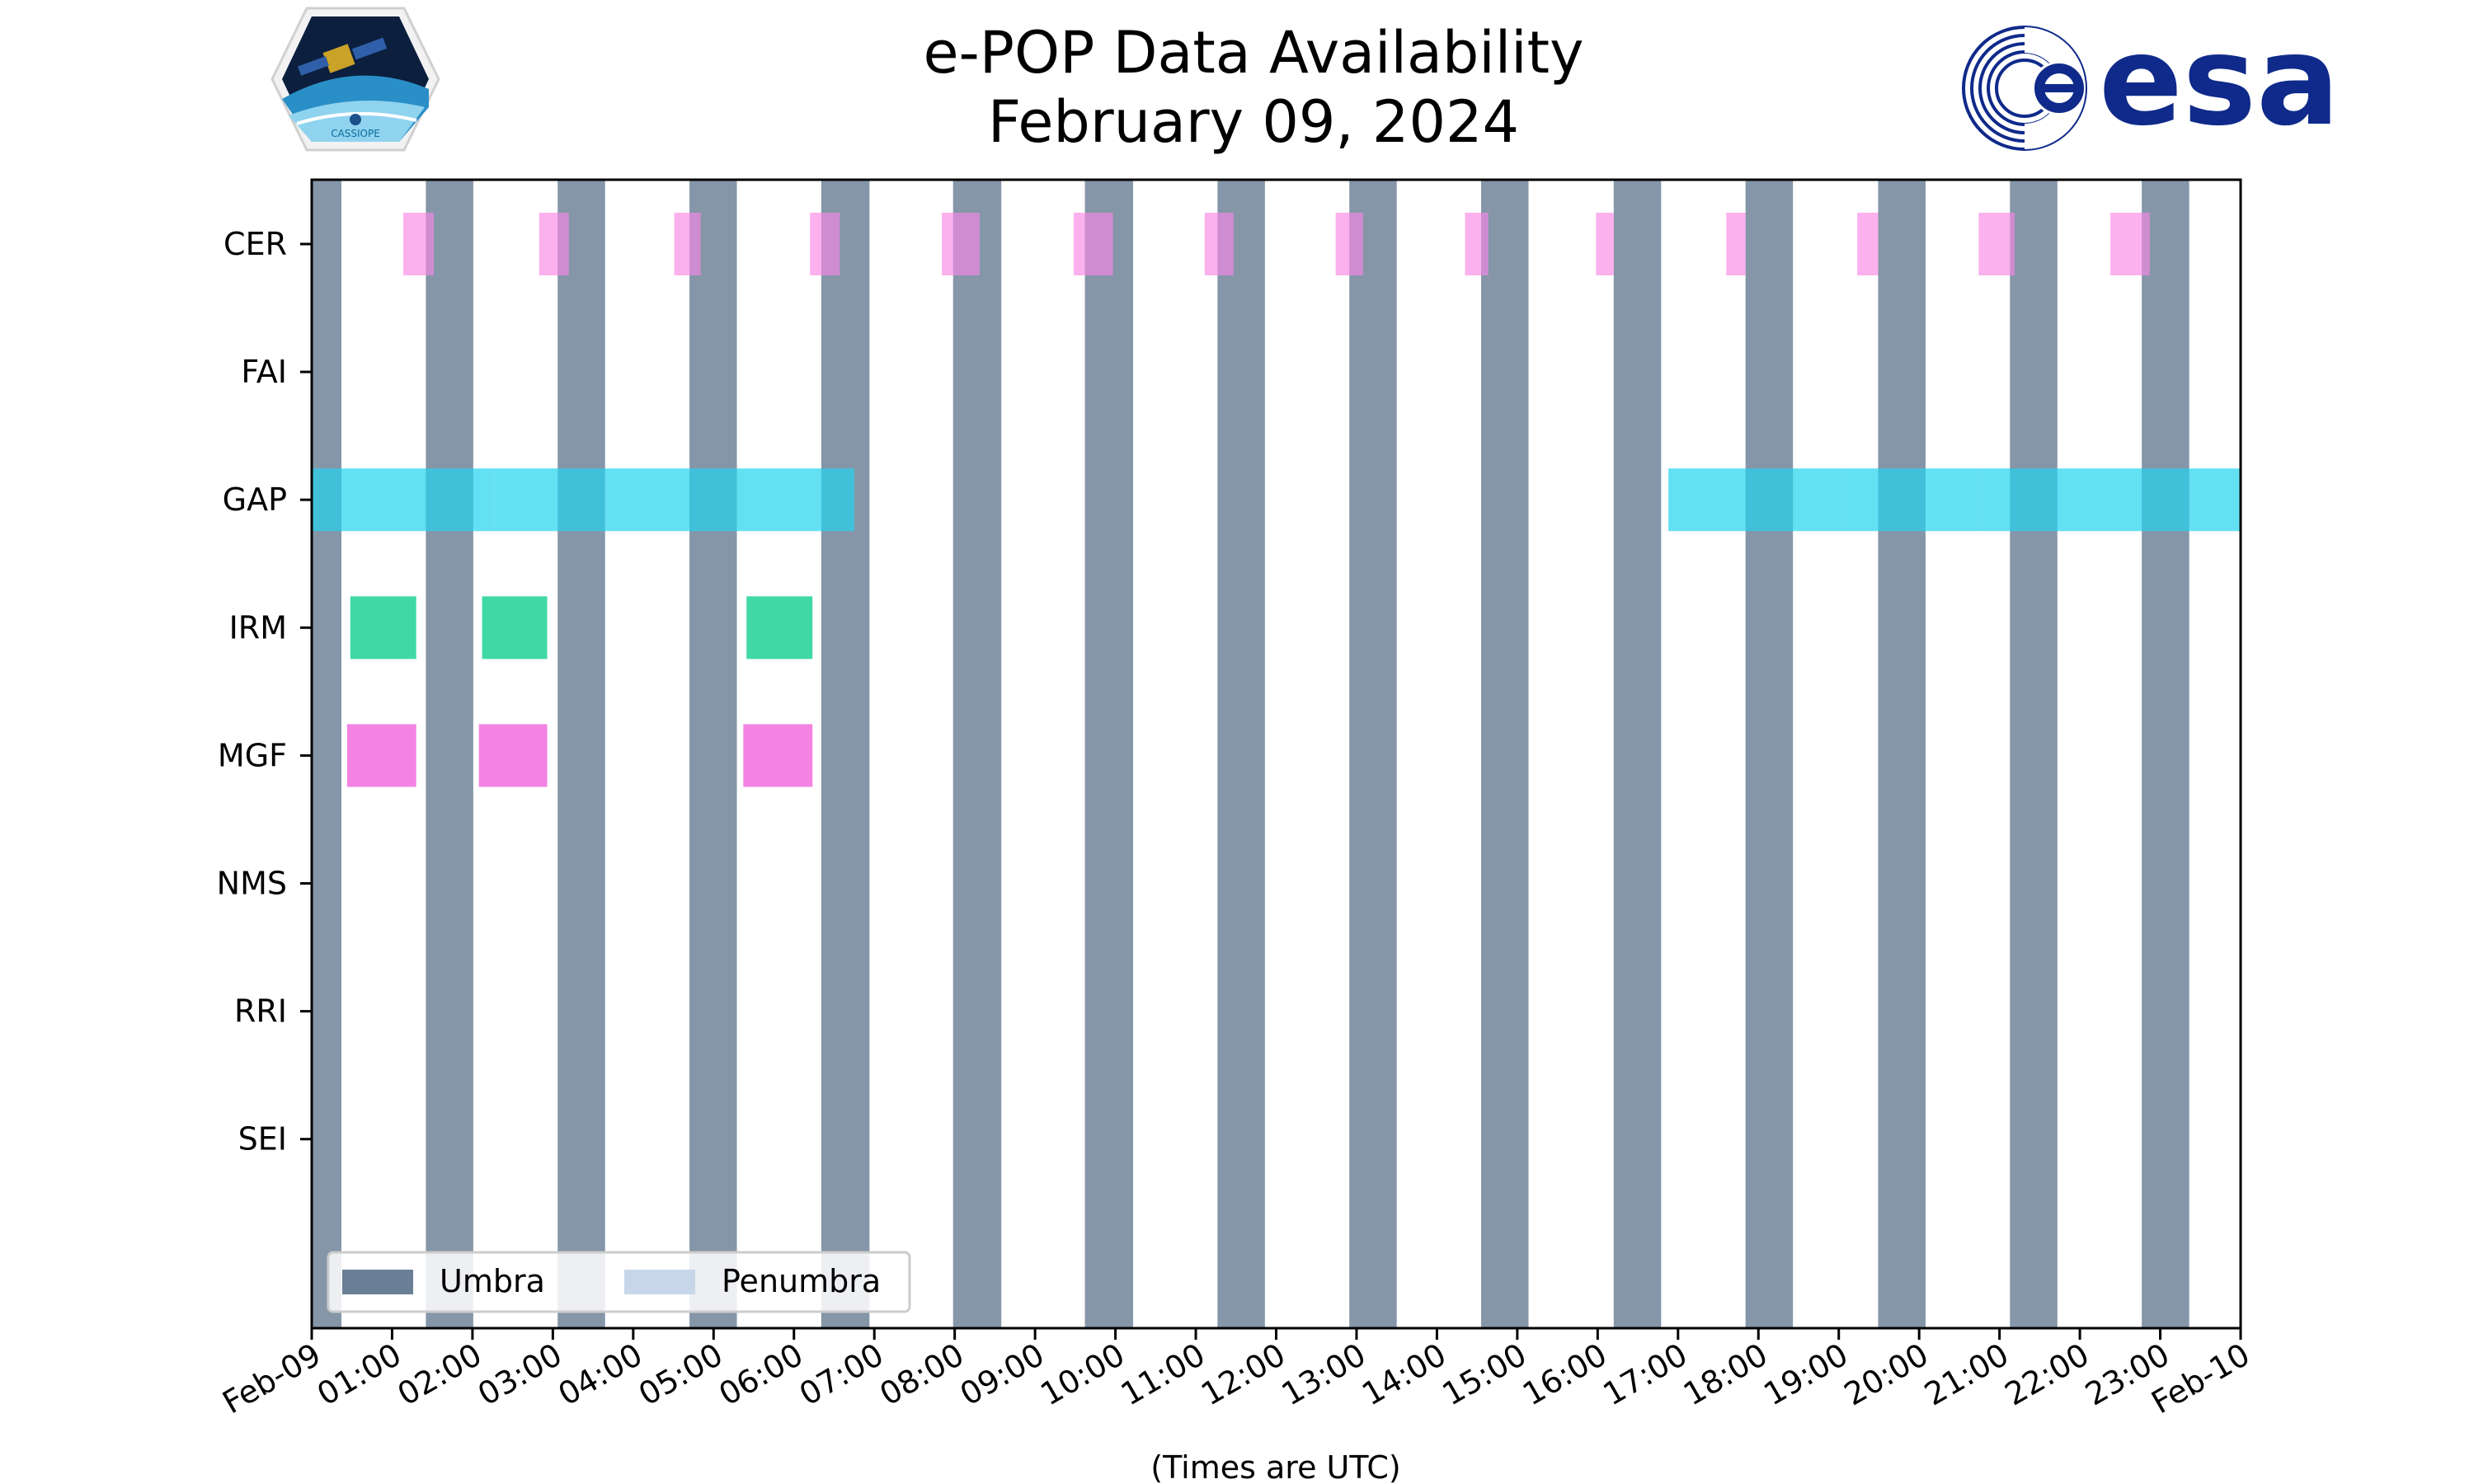 This screenshot has height=1484, width=2474. What do you see at coordinates (264, 692) in the screenshot?
I see `y-axis: CER FAI GAP IRM MGF NMS RRI SEI` at bounding box center [264, 692].